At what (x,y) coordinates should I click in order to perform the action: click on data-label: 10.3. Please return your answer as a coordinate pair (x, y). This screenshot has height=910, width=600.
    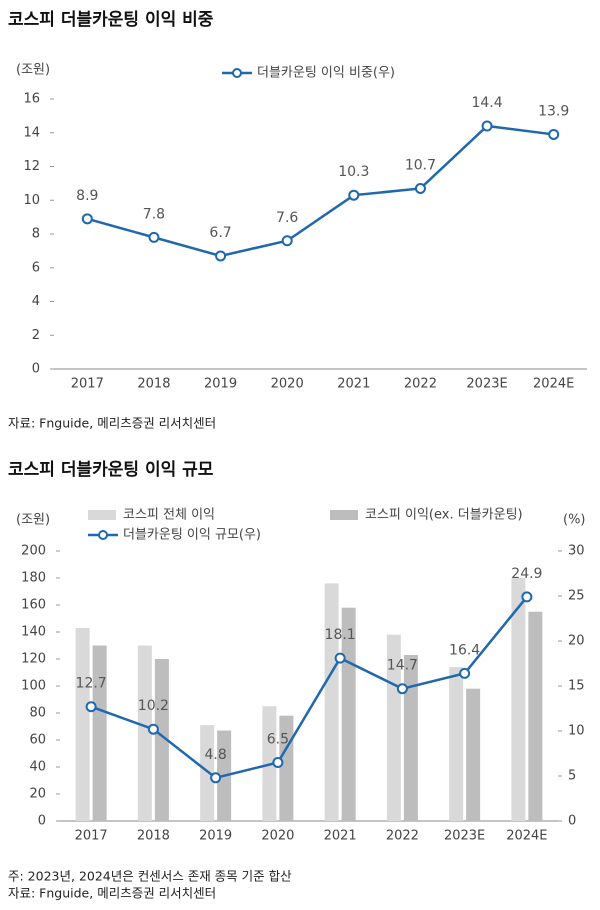
    Looking at the image, I should click on (353, 172).